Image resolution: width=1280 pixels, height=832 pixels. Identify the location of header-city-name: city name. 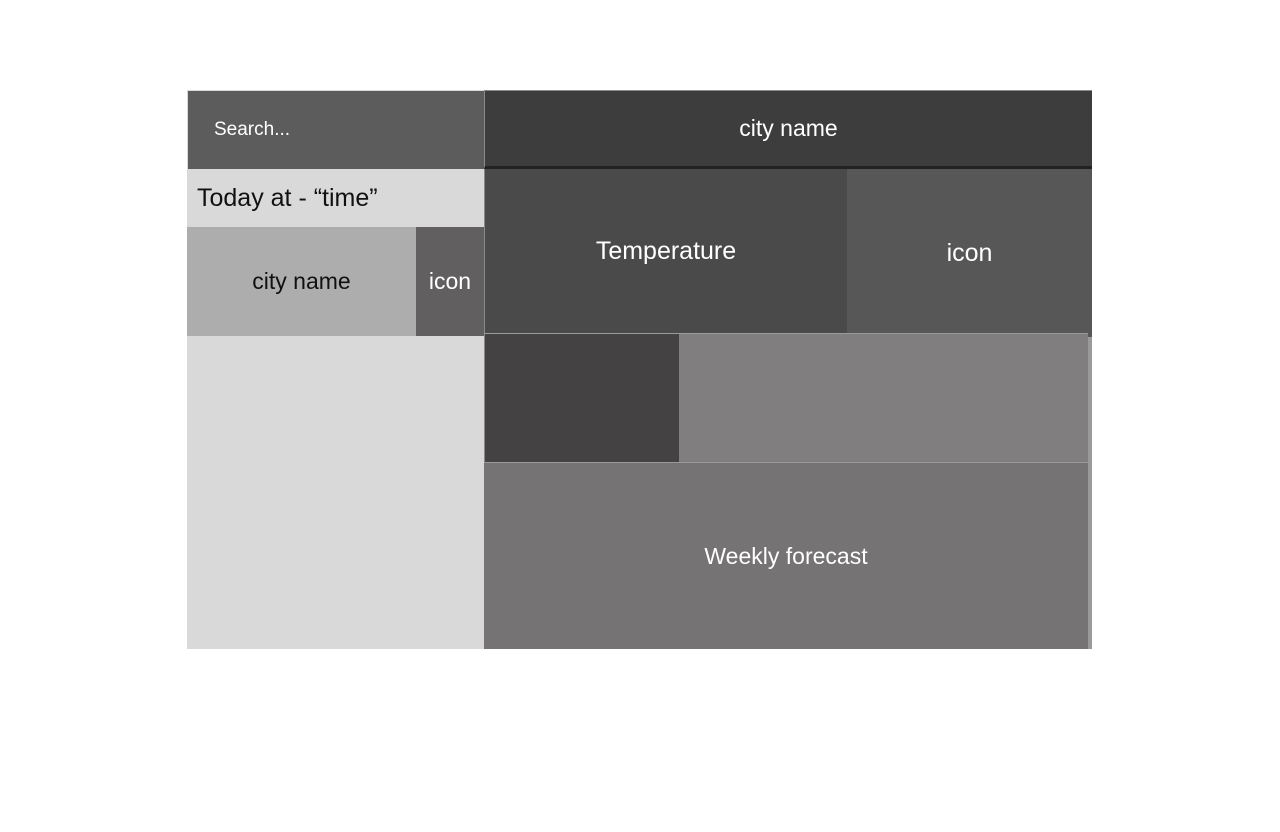
(788, 128).